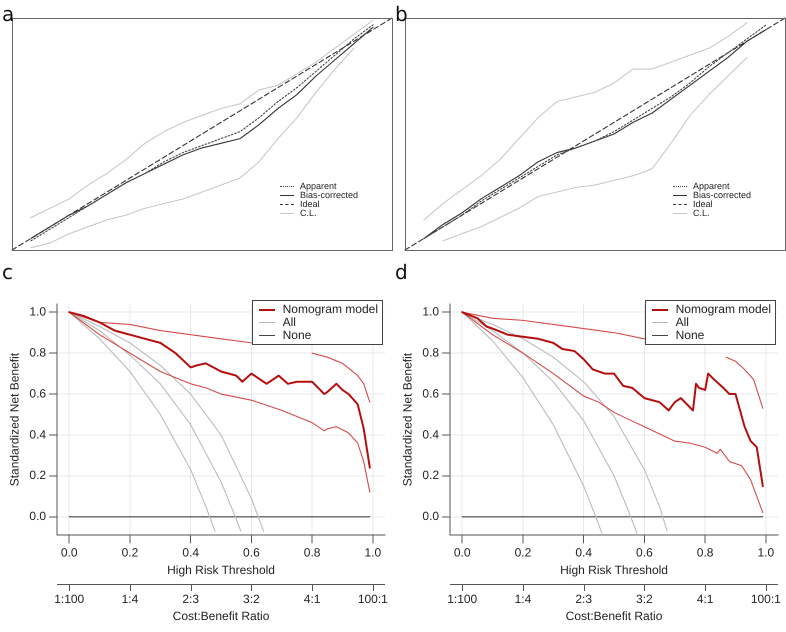 This screenshot has width=786, height=632. I want to click on chart-title: d, so click(401, 272).